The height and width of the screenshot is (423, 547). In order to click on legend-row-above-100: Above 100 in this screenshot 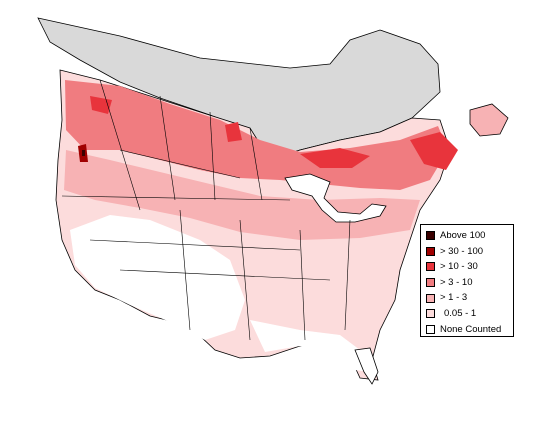, I will do `click(467, 236)`.